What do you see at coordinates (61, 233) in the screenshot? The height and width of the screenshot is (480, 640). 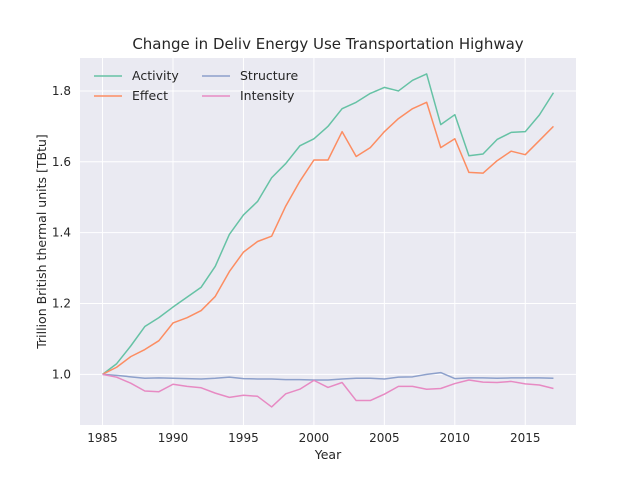 I see `y-tick-label: 1.4` at bounding box center [61, 233].